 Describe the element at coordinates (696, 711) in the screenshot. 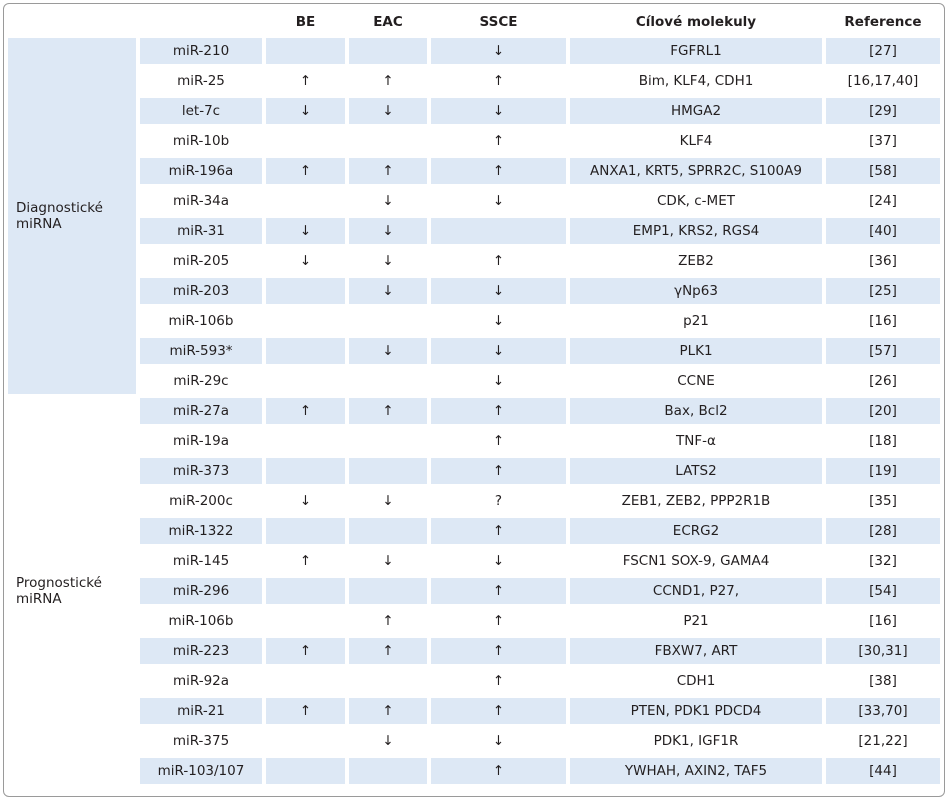

I see `table-cell: PTEN, PDK1 PDCD4` at that location.